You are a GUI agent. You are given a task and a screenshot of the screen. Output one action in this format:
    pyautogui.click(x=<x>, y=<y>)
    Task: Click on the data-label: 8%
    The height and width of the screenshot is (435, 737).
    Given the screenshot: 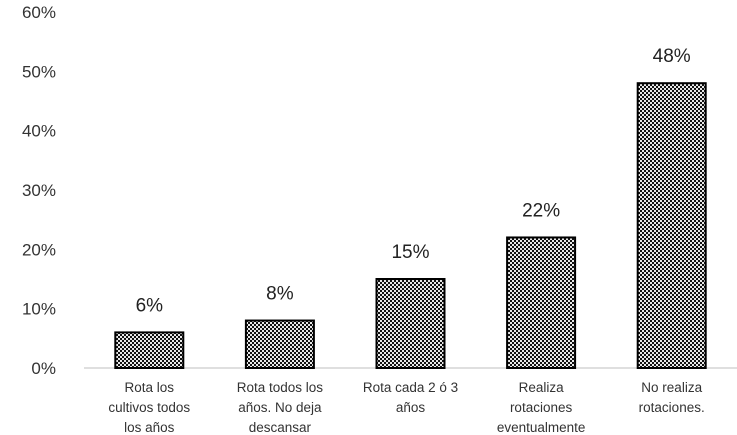 What is the action you would take?
    pyautogui.click(x=280, y=294)
    